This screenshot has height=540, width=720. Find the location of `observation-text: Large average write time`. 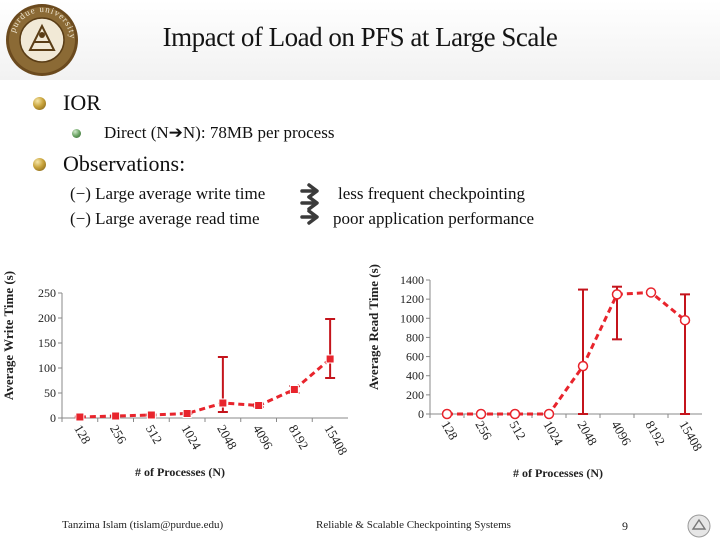

observation-text: Large average write time is located at coordinates (180, 193).